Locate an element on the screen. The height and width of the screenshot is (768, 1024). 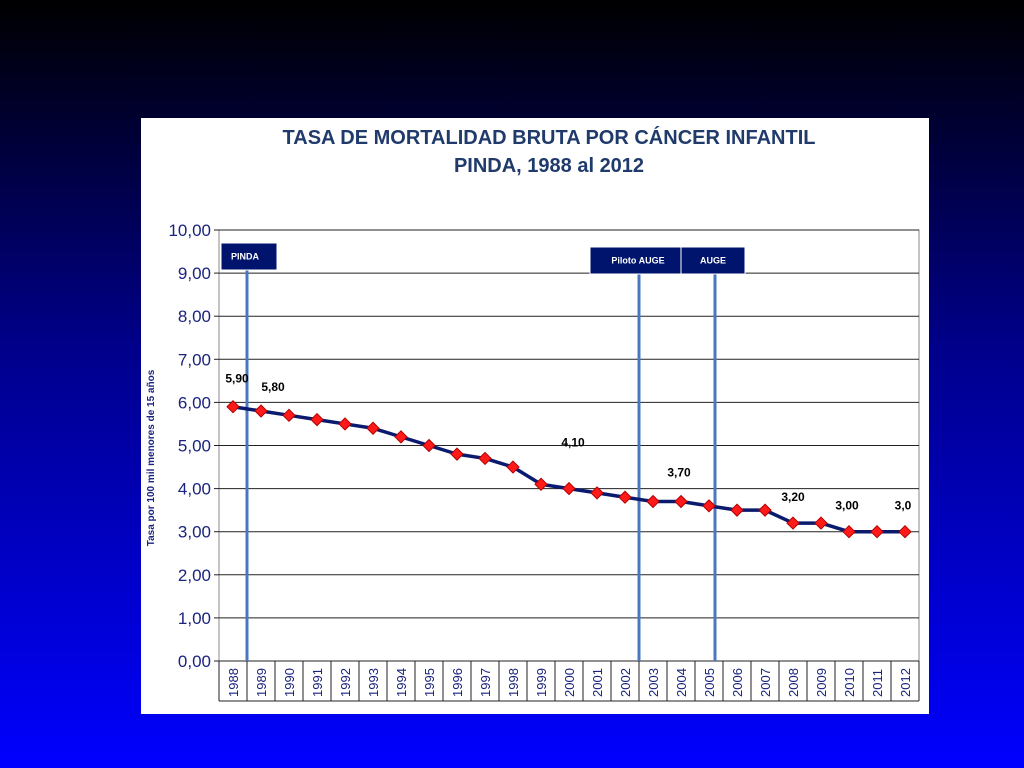
x-tick-label: 2003 is located at coordinates (653, 682).